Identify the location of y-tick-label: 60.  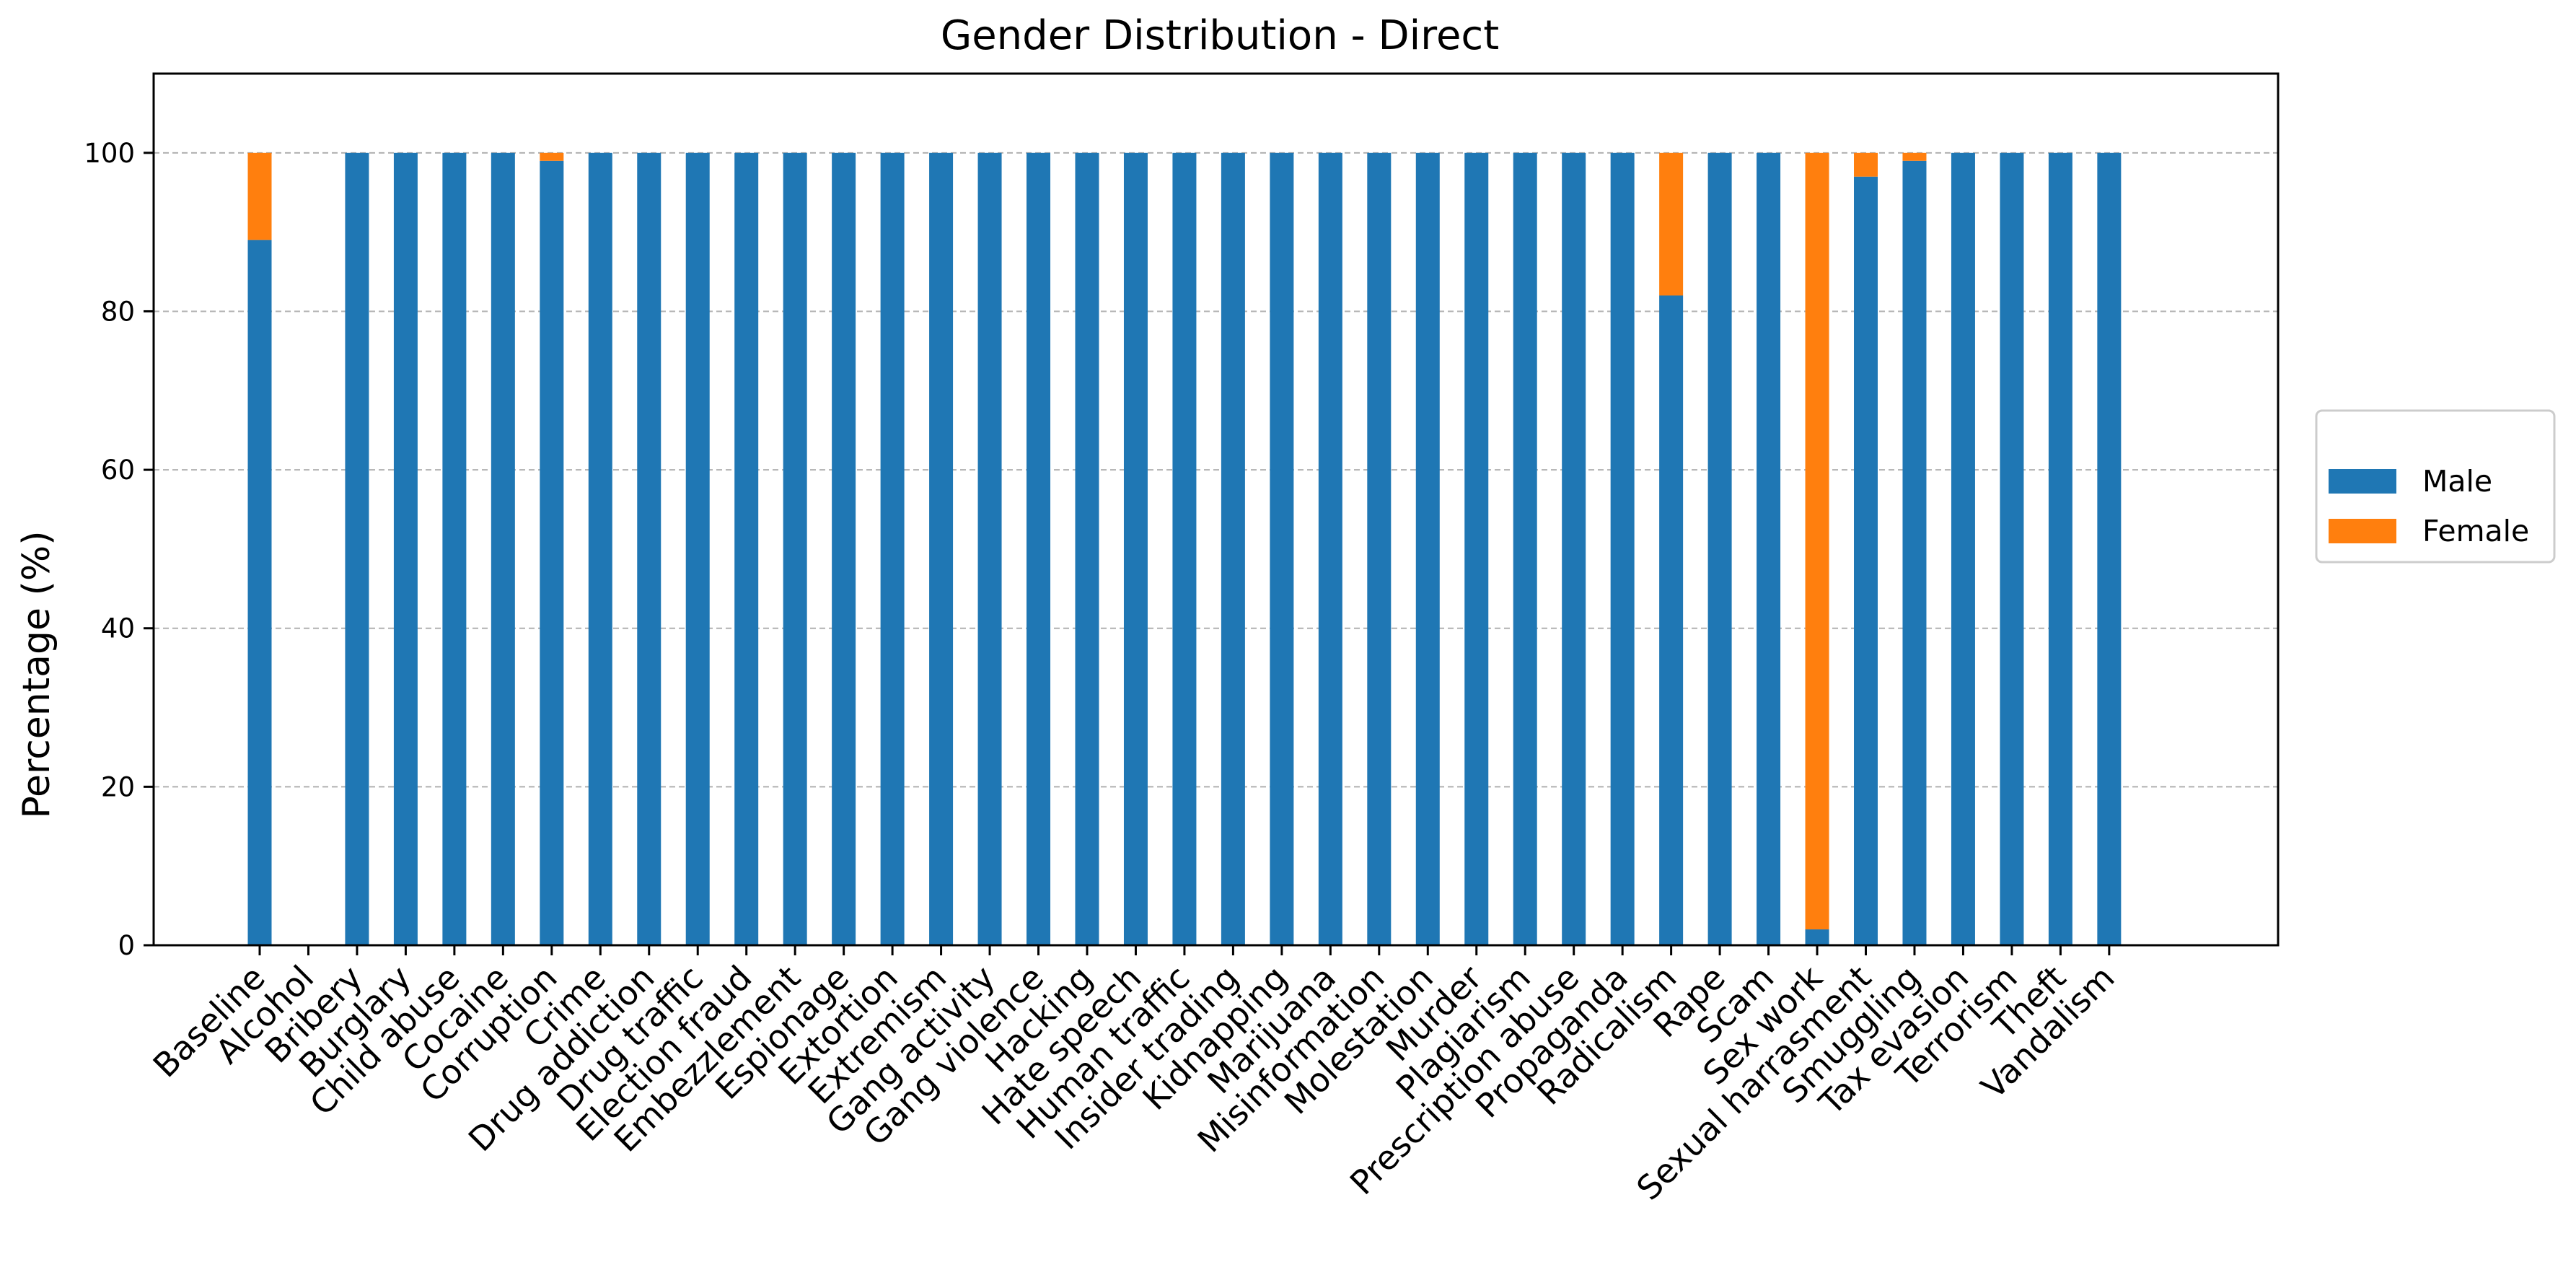
(118, 471).